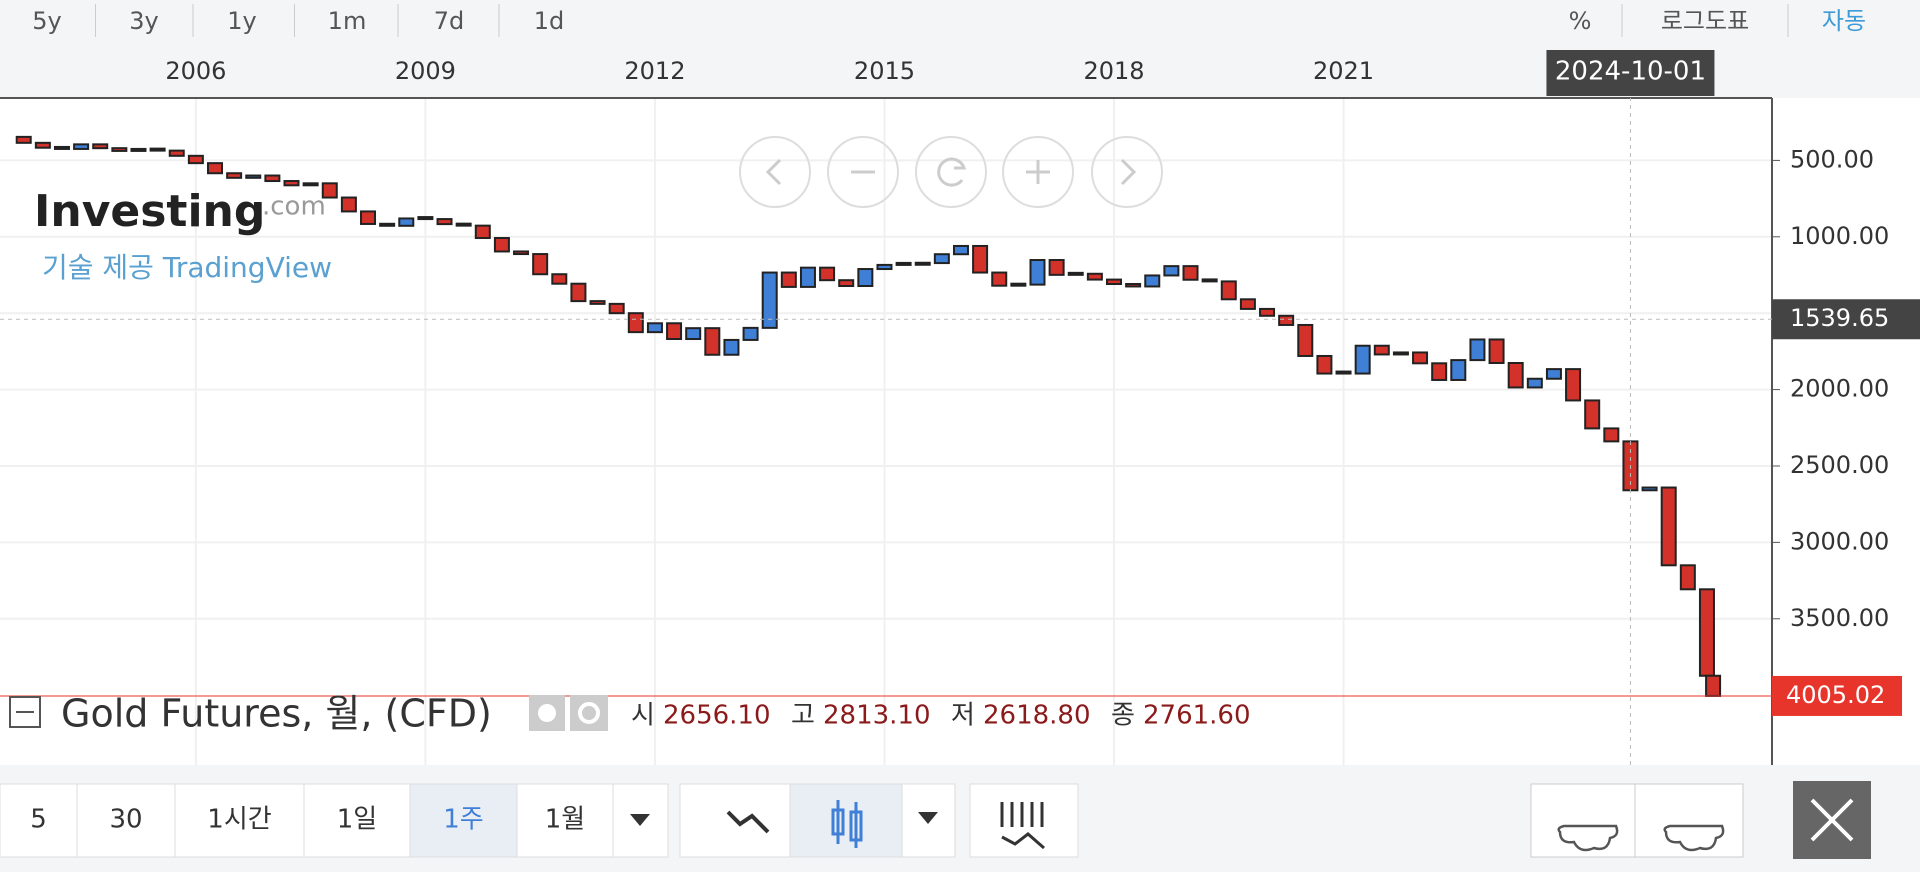 The height and width of the screenshot is (872, 1920). I want to click on download-button, so click(1689, 820).